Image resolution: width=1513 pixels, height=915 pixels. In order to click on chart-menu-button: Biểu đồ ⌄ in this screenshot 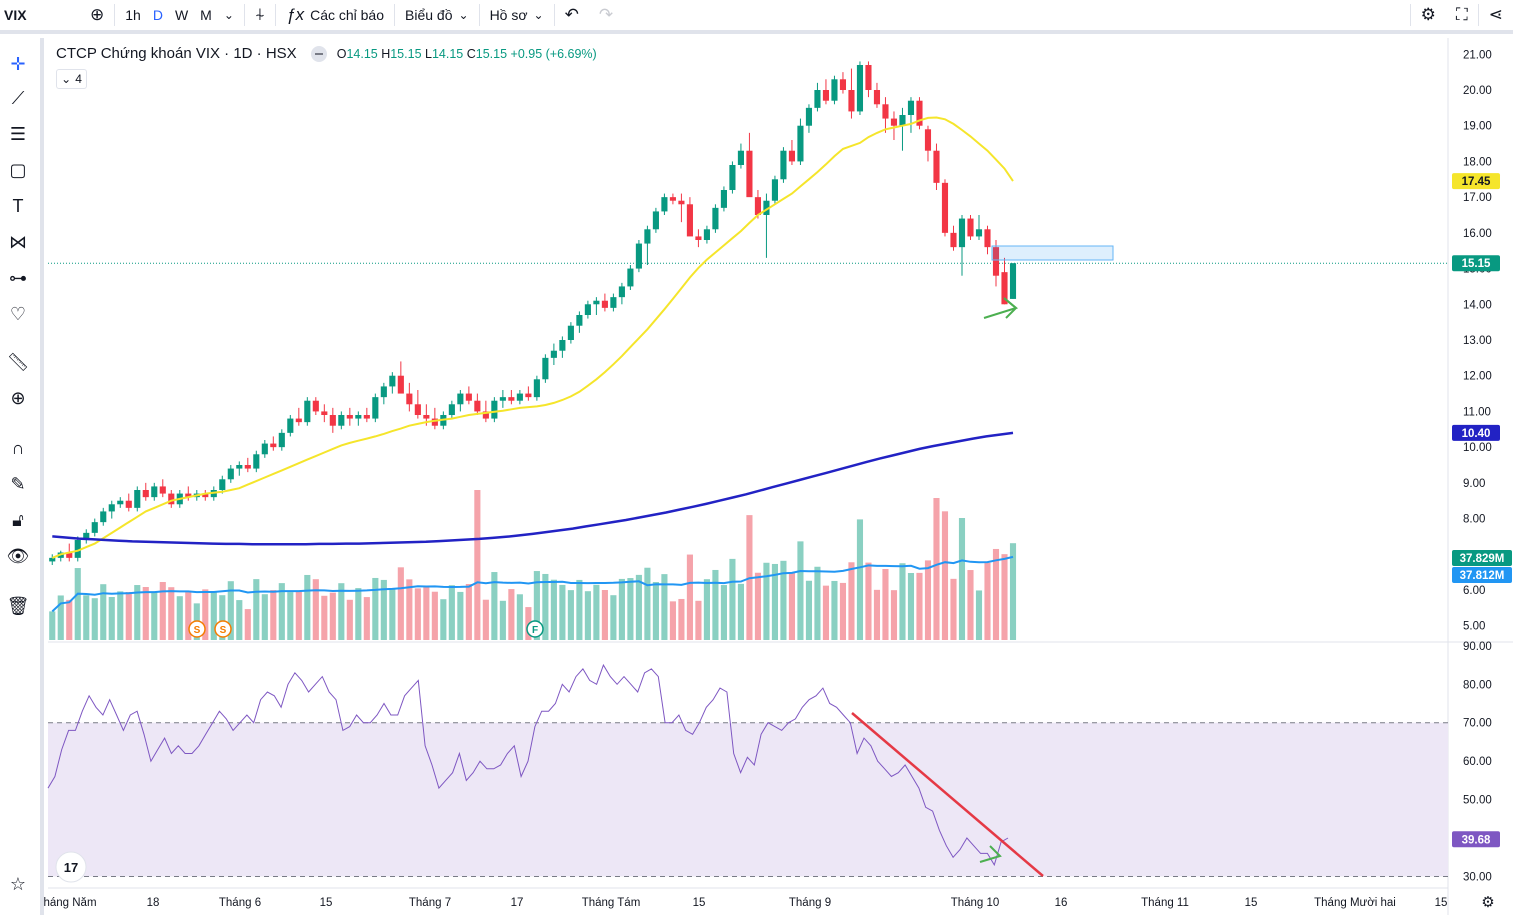, I will do `click(437, 16)`.